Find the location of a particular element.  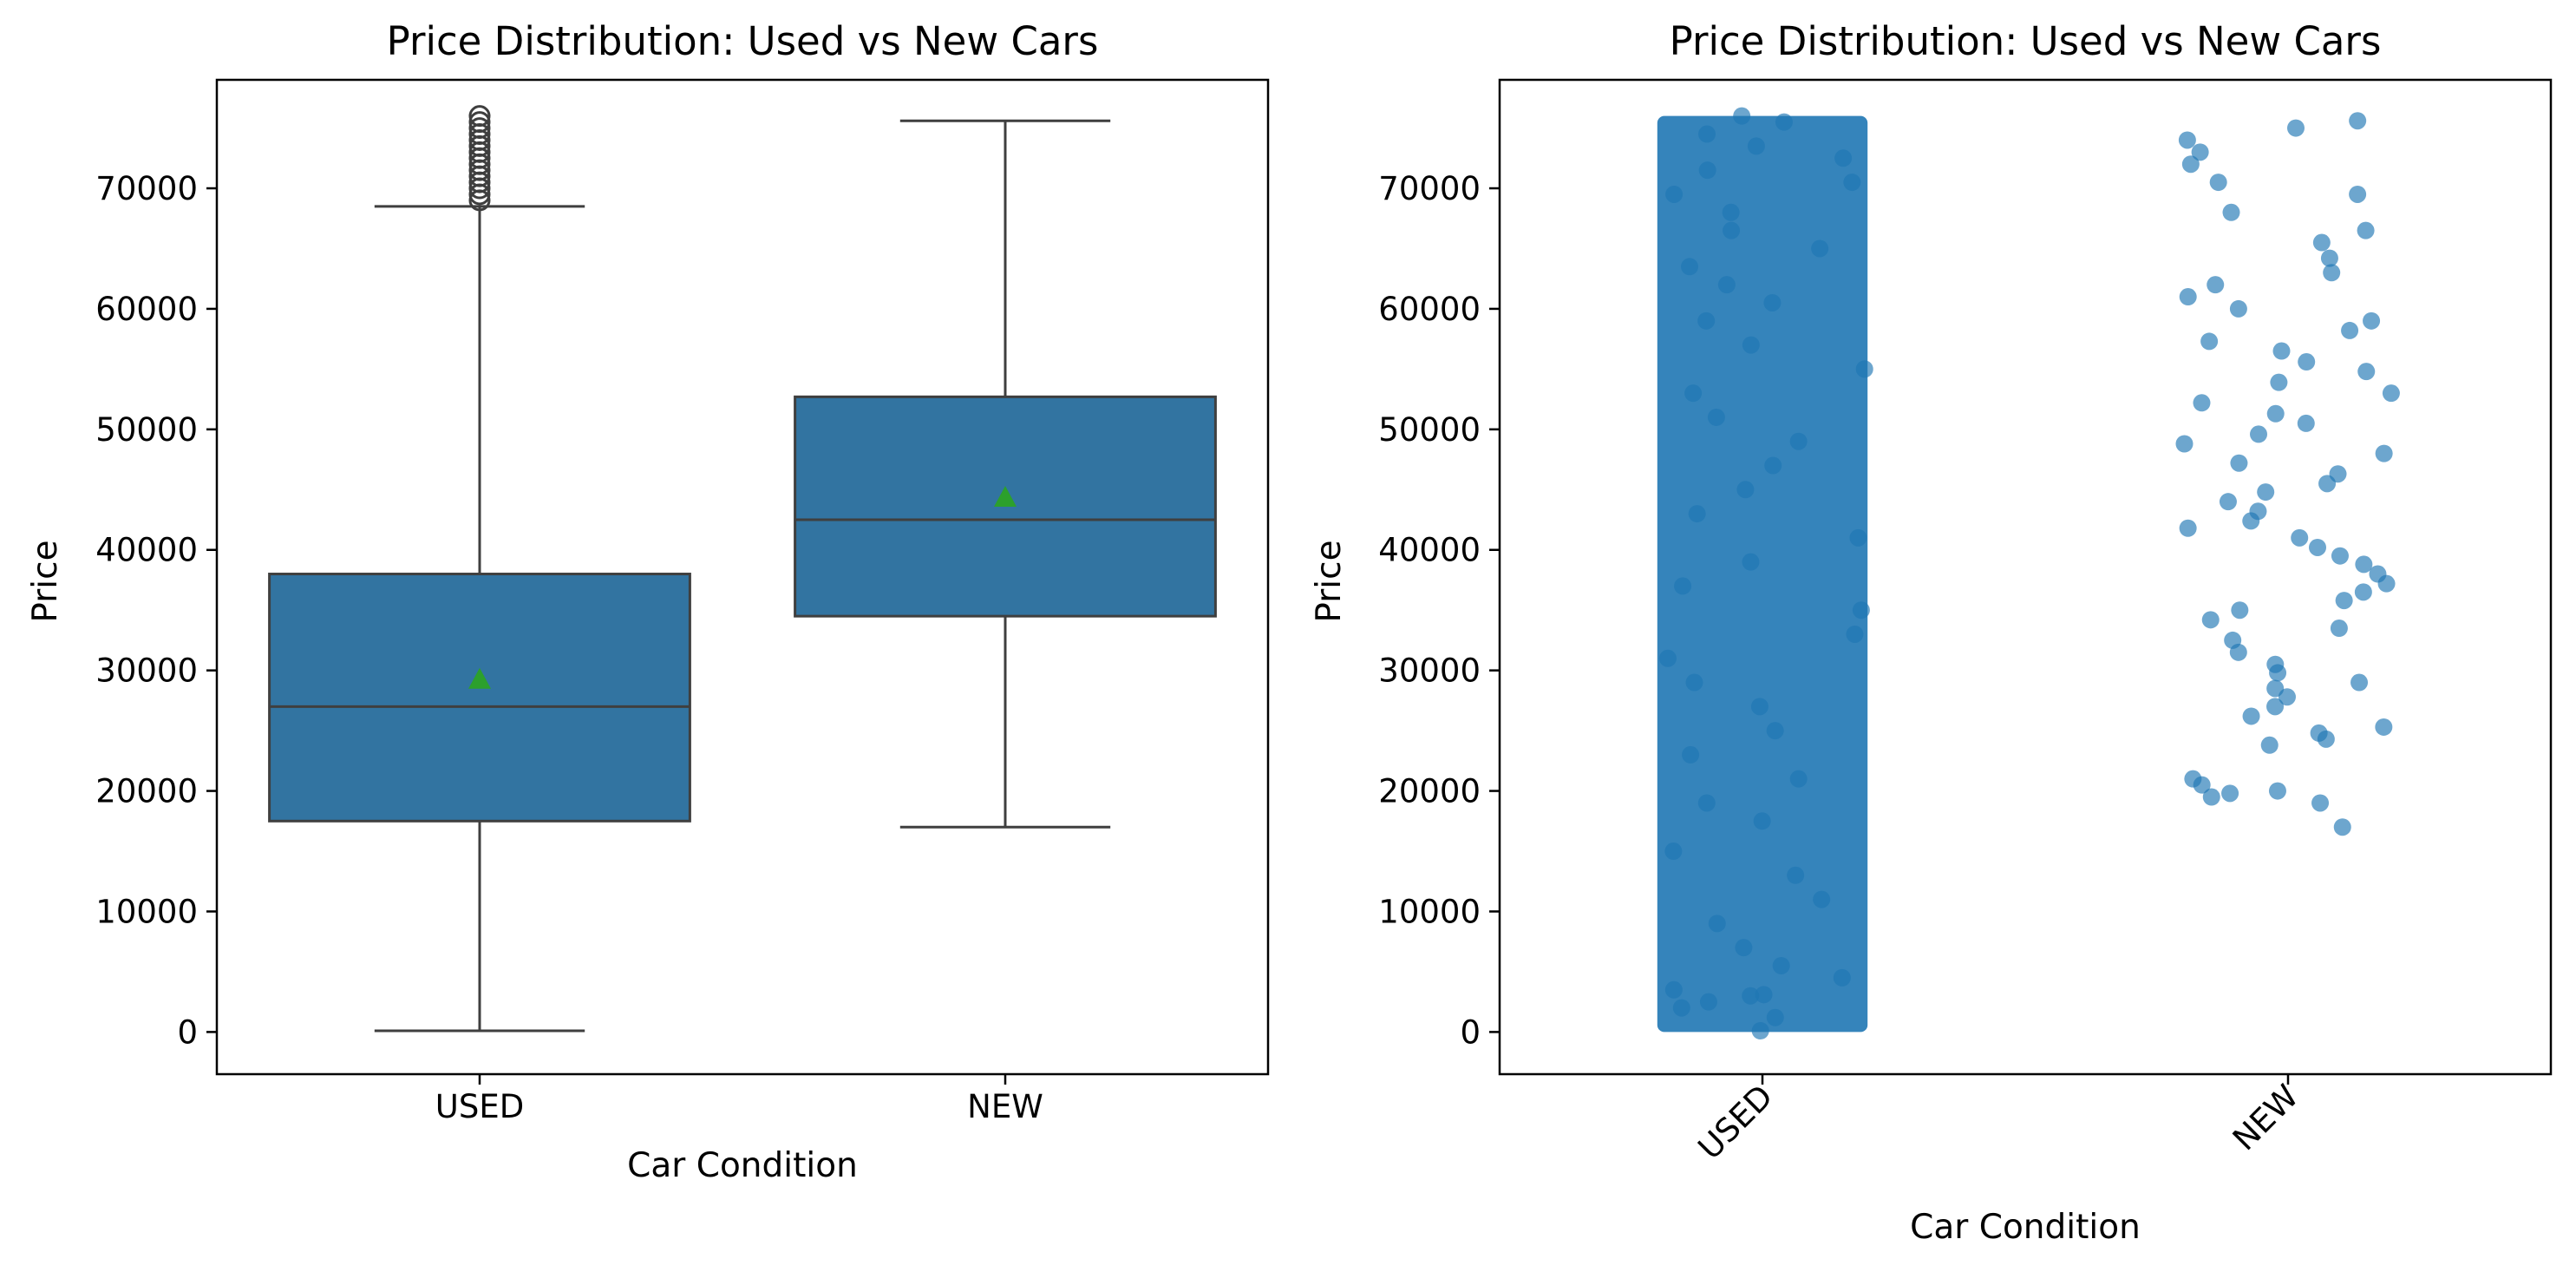

y-tick-label: 60000 is located at coordinates (1429, 309).